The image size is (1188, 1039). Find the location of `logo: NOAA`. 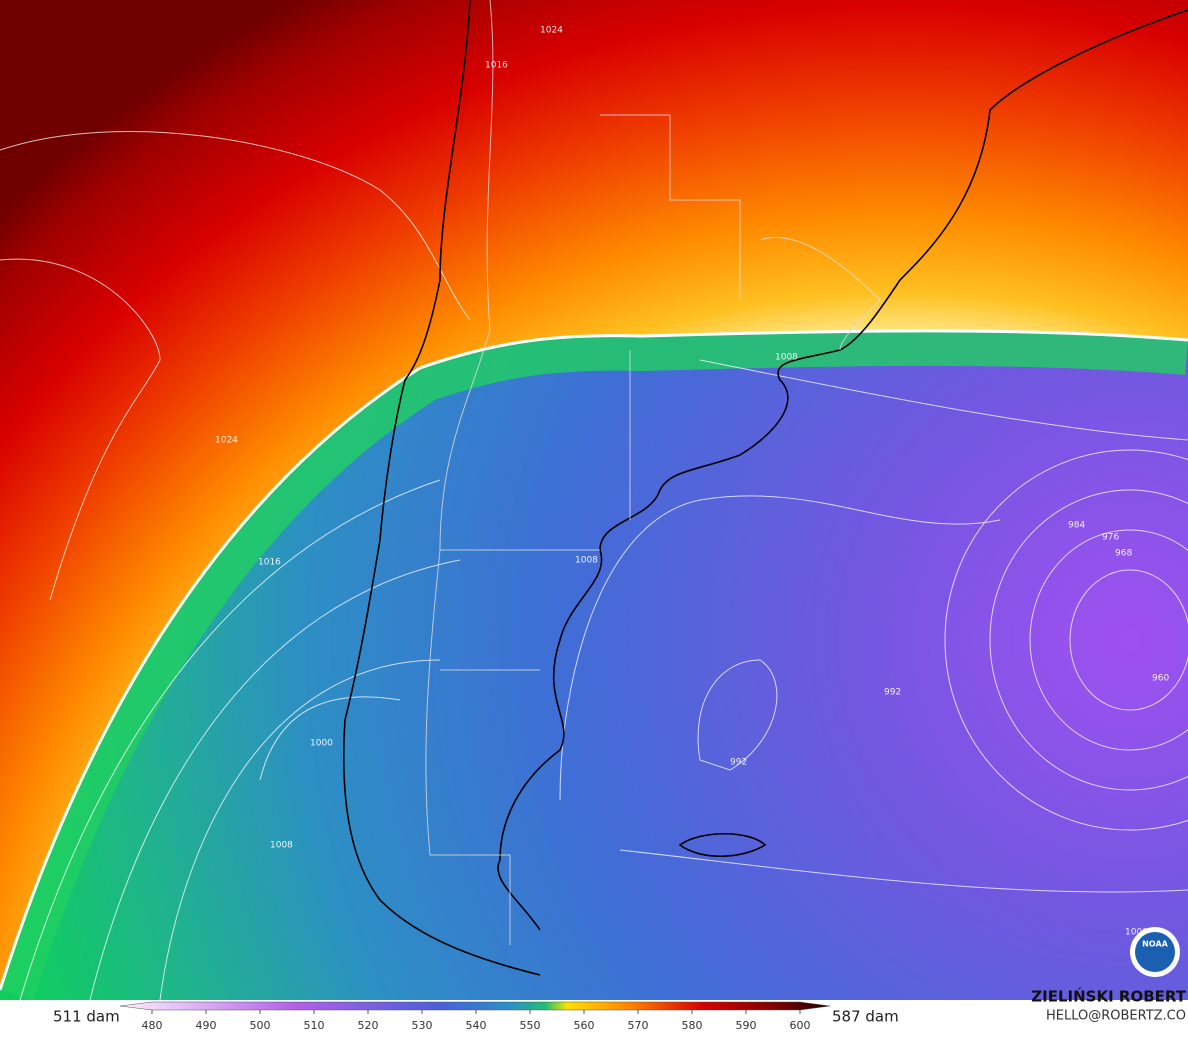

logo: NOAA is located at coordinates (1155, 952).